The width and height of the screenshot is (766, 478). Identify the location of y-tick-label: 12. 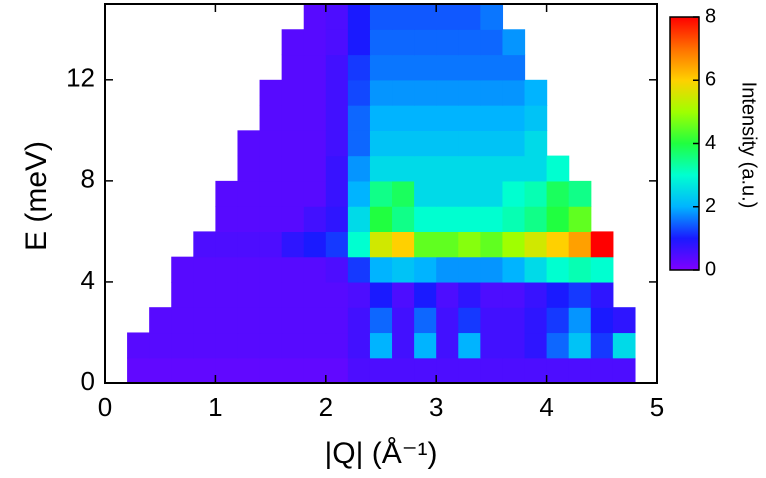
(80, 78).